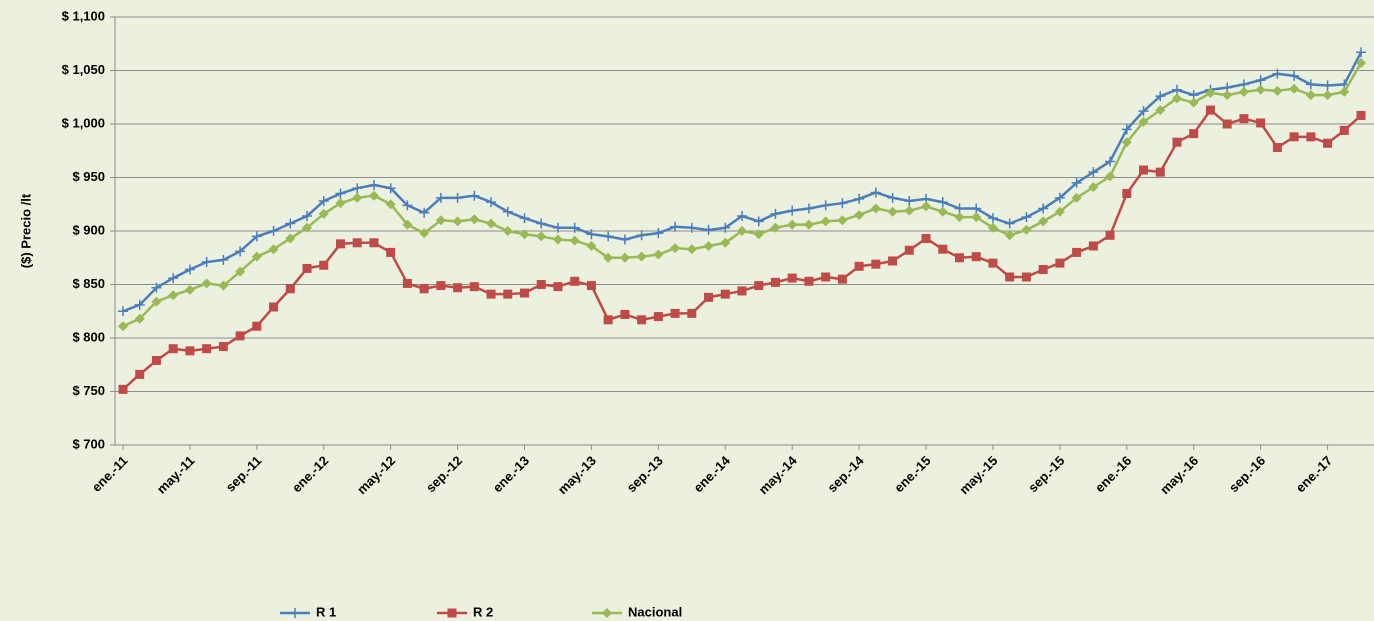 The image size is (1374, 621). I want to click on x-tick-label: ene.-16, so click(1113, 474).